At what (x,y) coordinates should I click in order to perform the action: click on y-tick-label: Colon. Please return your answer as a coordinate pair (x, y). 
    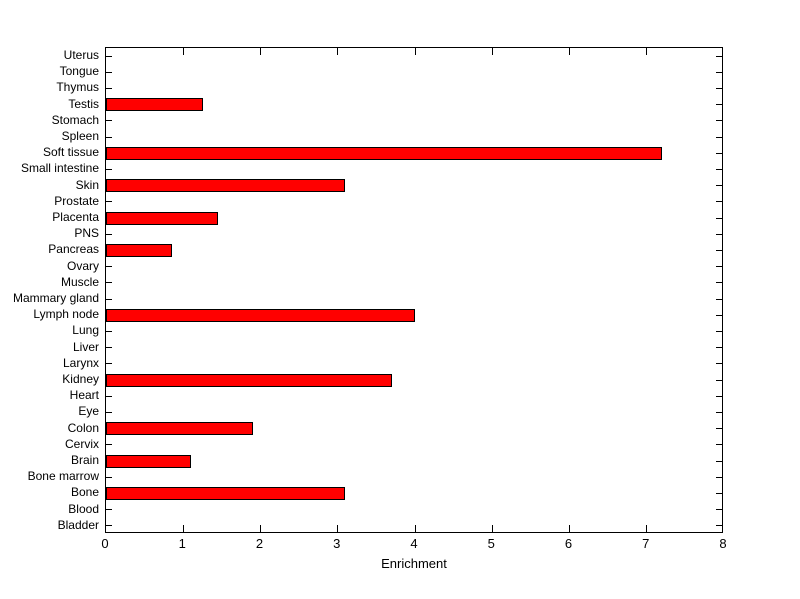
    Looking at the image, I should click on (83, 427).